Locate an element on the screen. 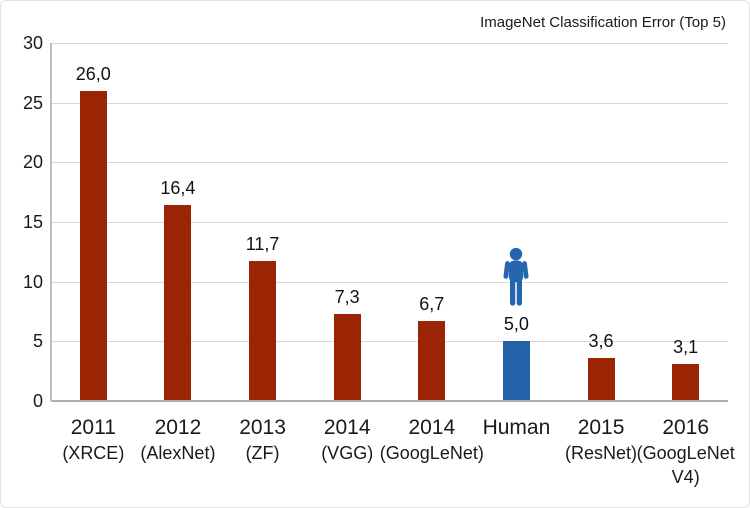  bar-value-label: 16,4 is located at coordinates (178, 188).